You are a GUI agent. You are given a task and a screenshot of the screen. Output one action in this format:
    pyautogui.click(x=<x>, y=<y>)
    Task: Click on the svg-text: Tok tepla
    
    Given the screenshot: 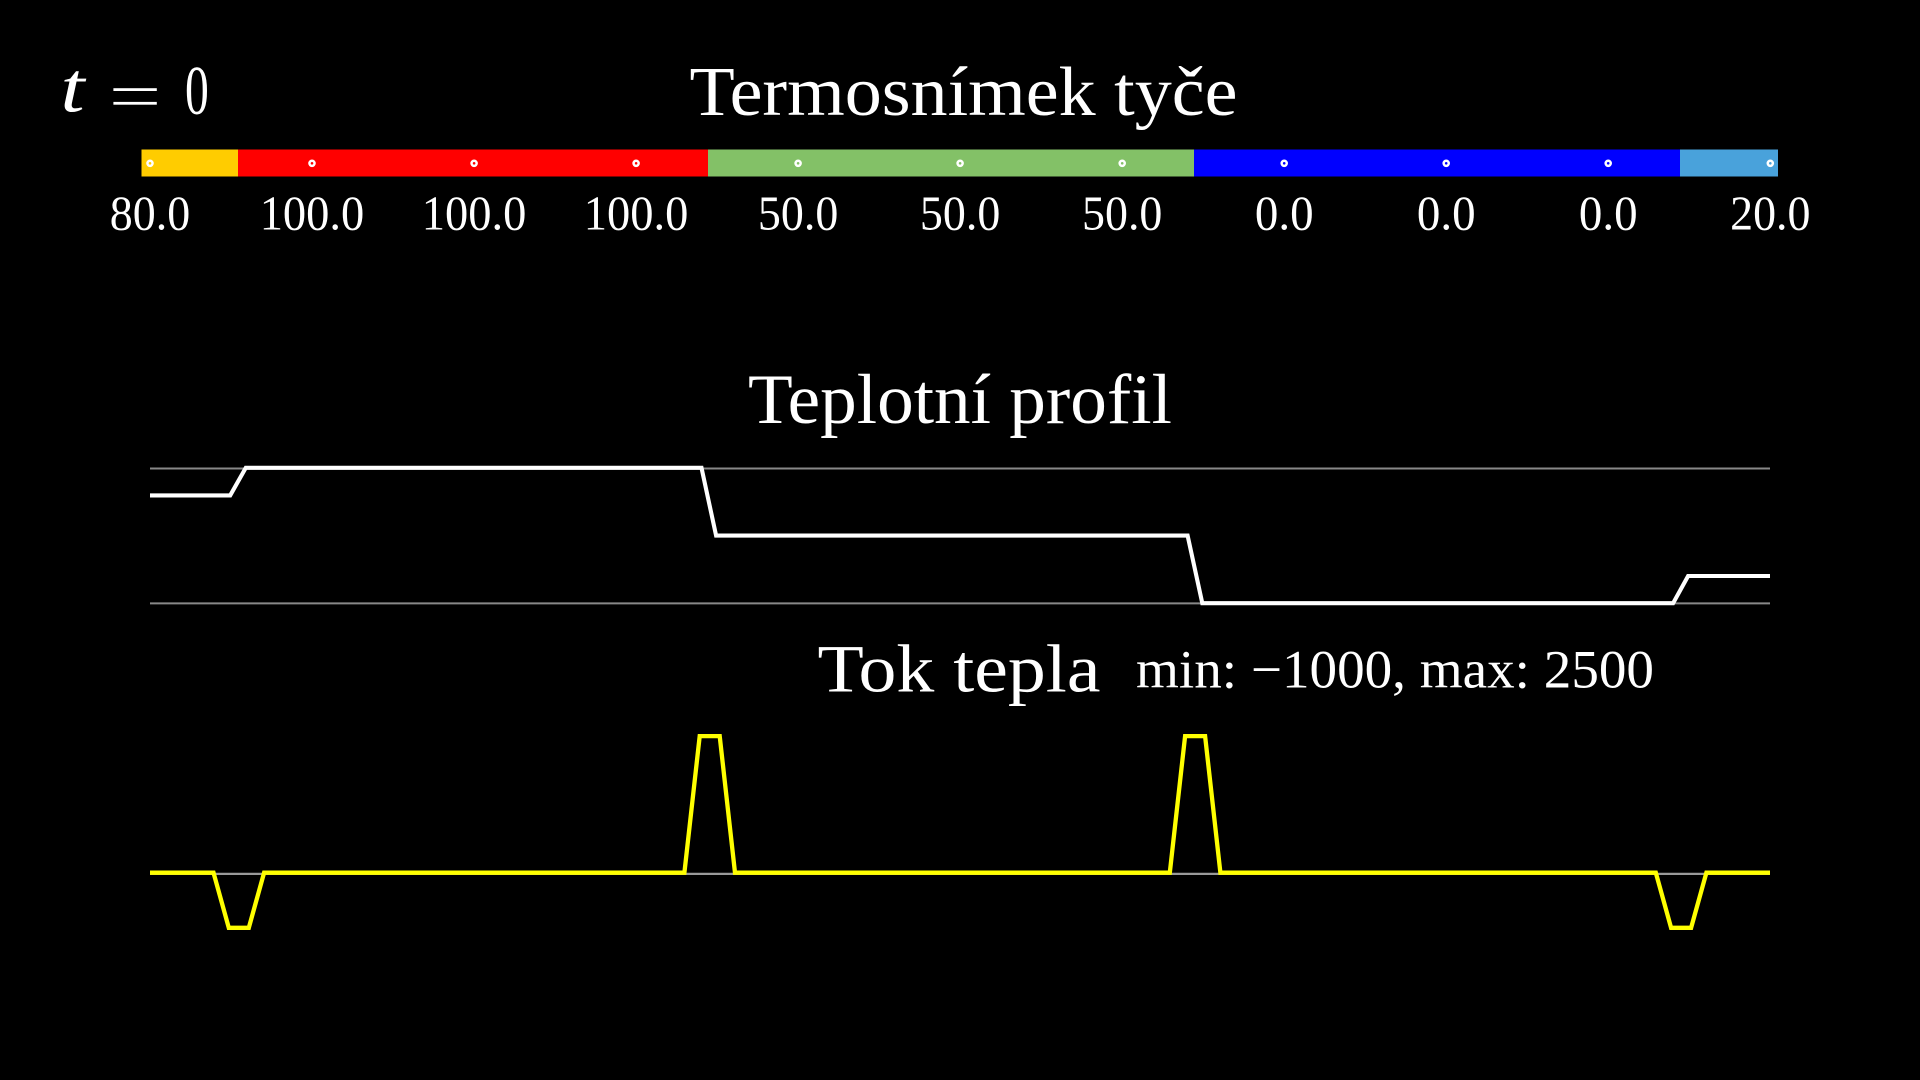 What is the action you would take?
    pyautogui.click(x=959, y=669)
    